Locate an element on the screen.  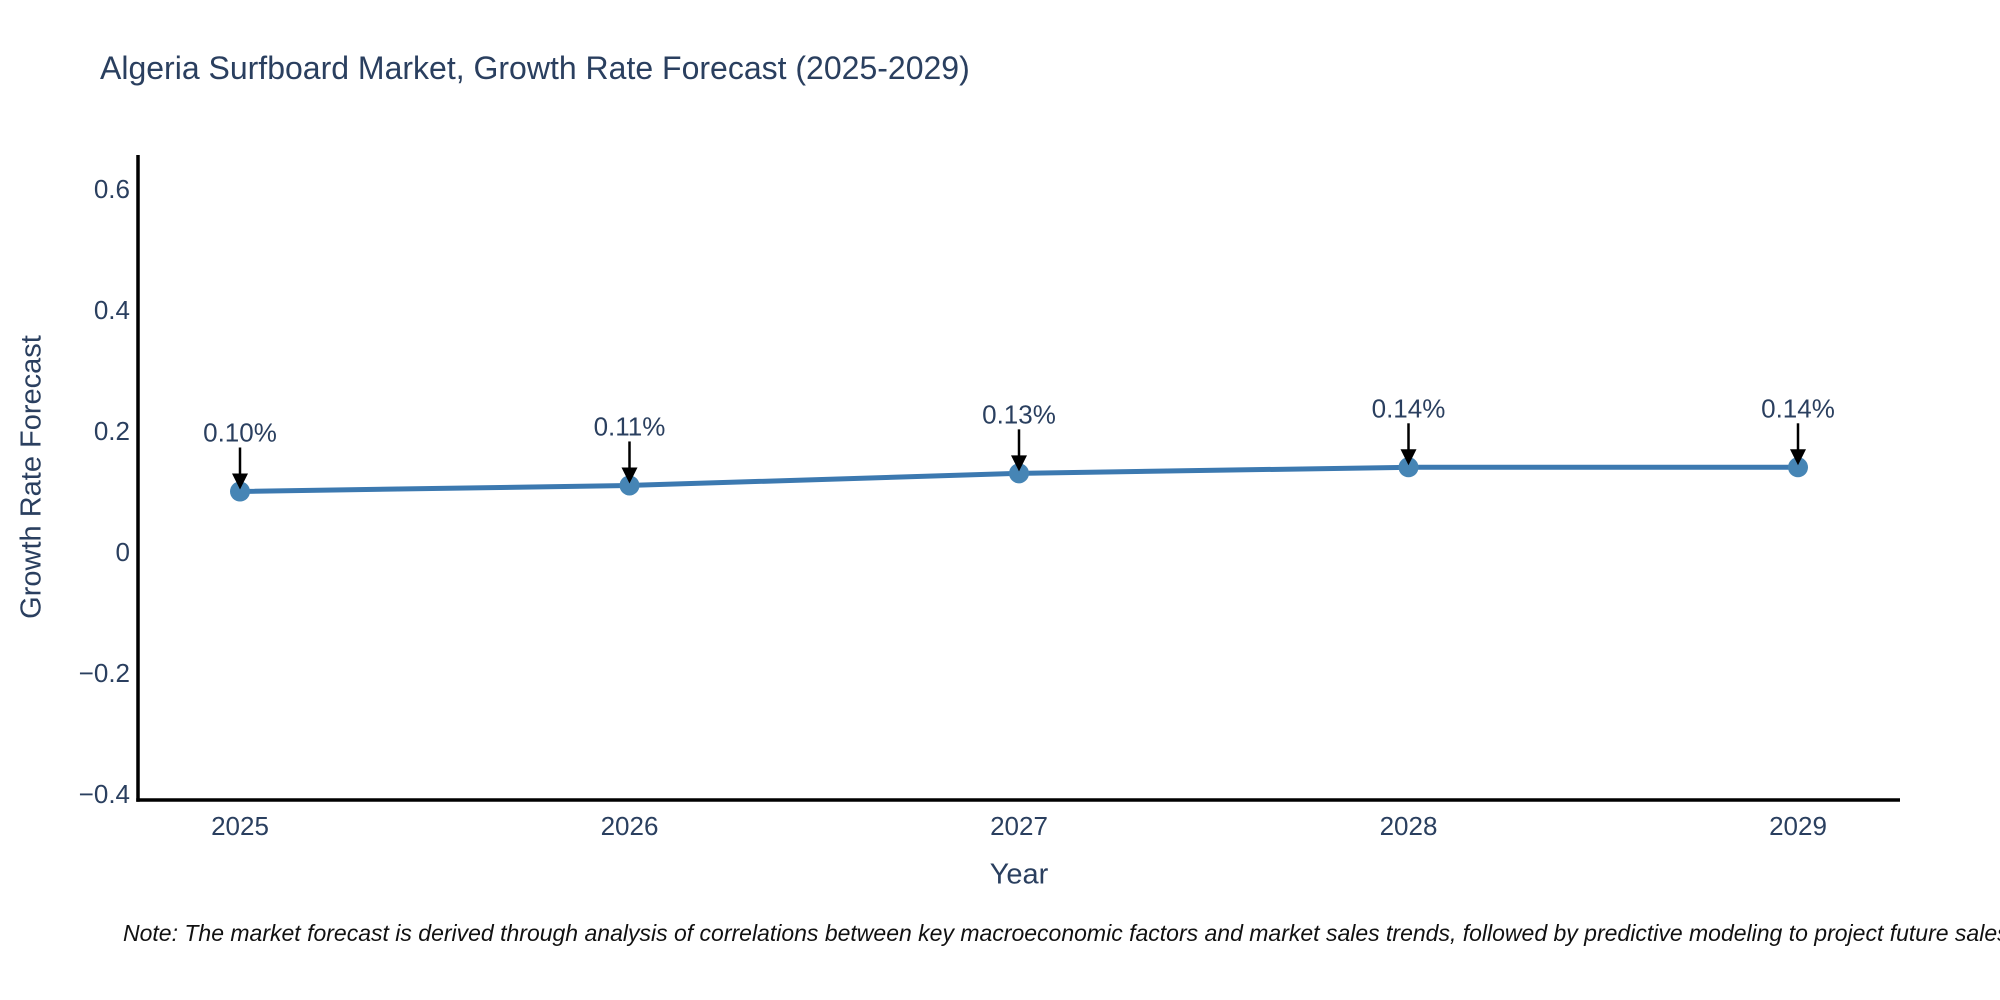
y-tick-label: 0.6 is located at coordinates (112, 189).